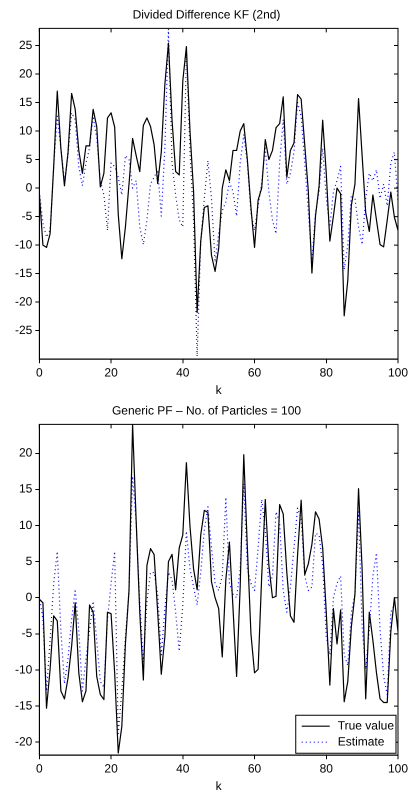 This screenshot has width=419, height=805. What do you see at coordinates (24, 329) in the screenshot?
I see `y-tick-label: -25` at bounding box center [24, 329].